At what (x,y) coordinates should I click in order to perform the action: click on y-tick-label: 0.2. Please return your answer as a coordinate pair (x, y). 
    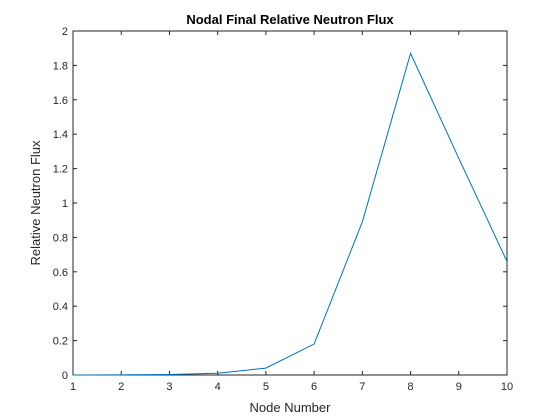
    Looking at the image, I should click on (60, 342).